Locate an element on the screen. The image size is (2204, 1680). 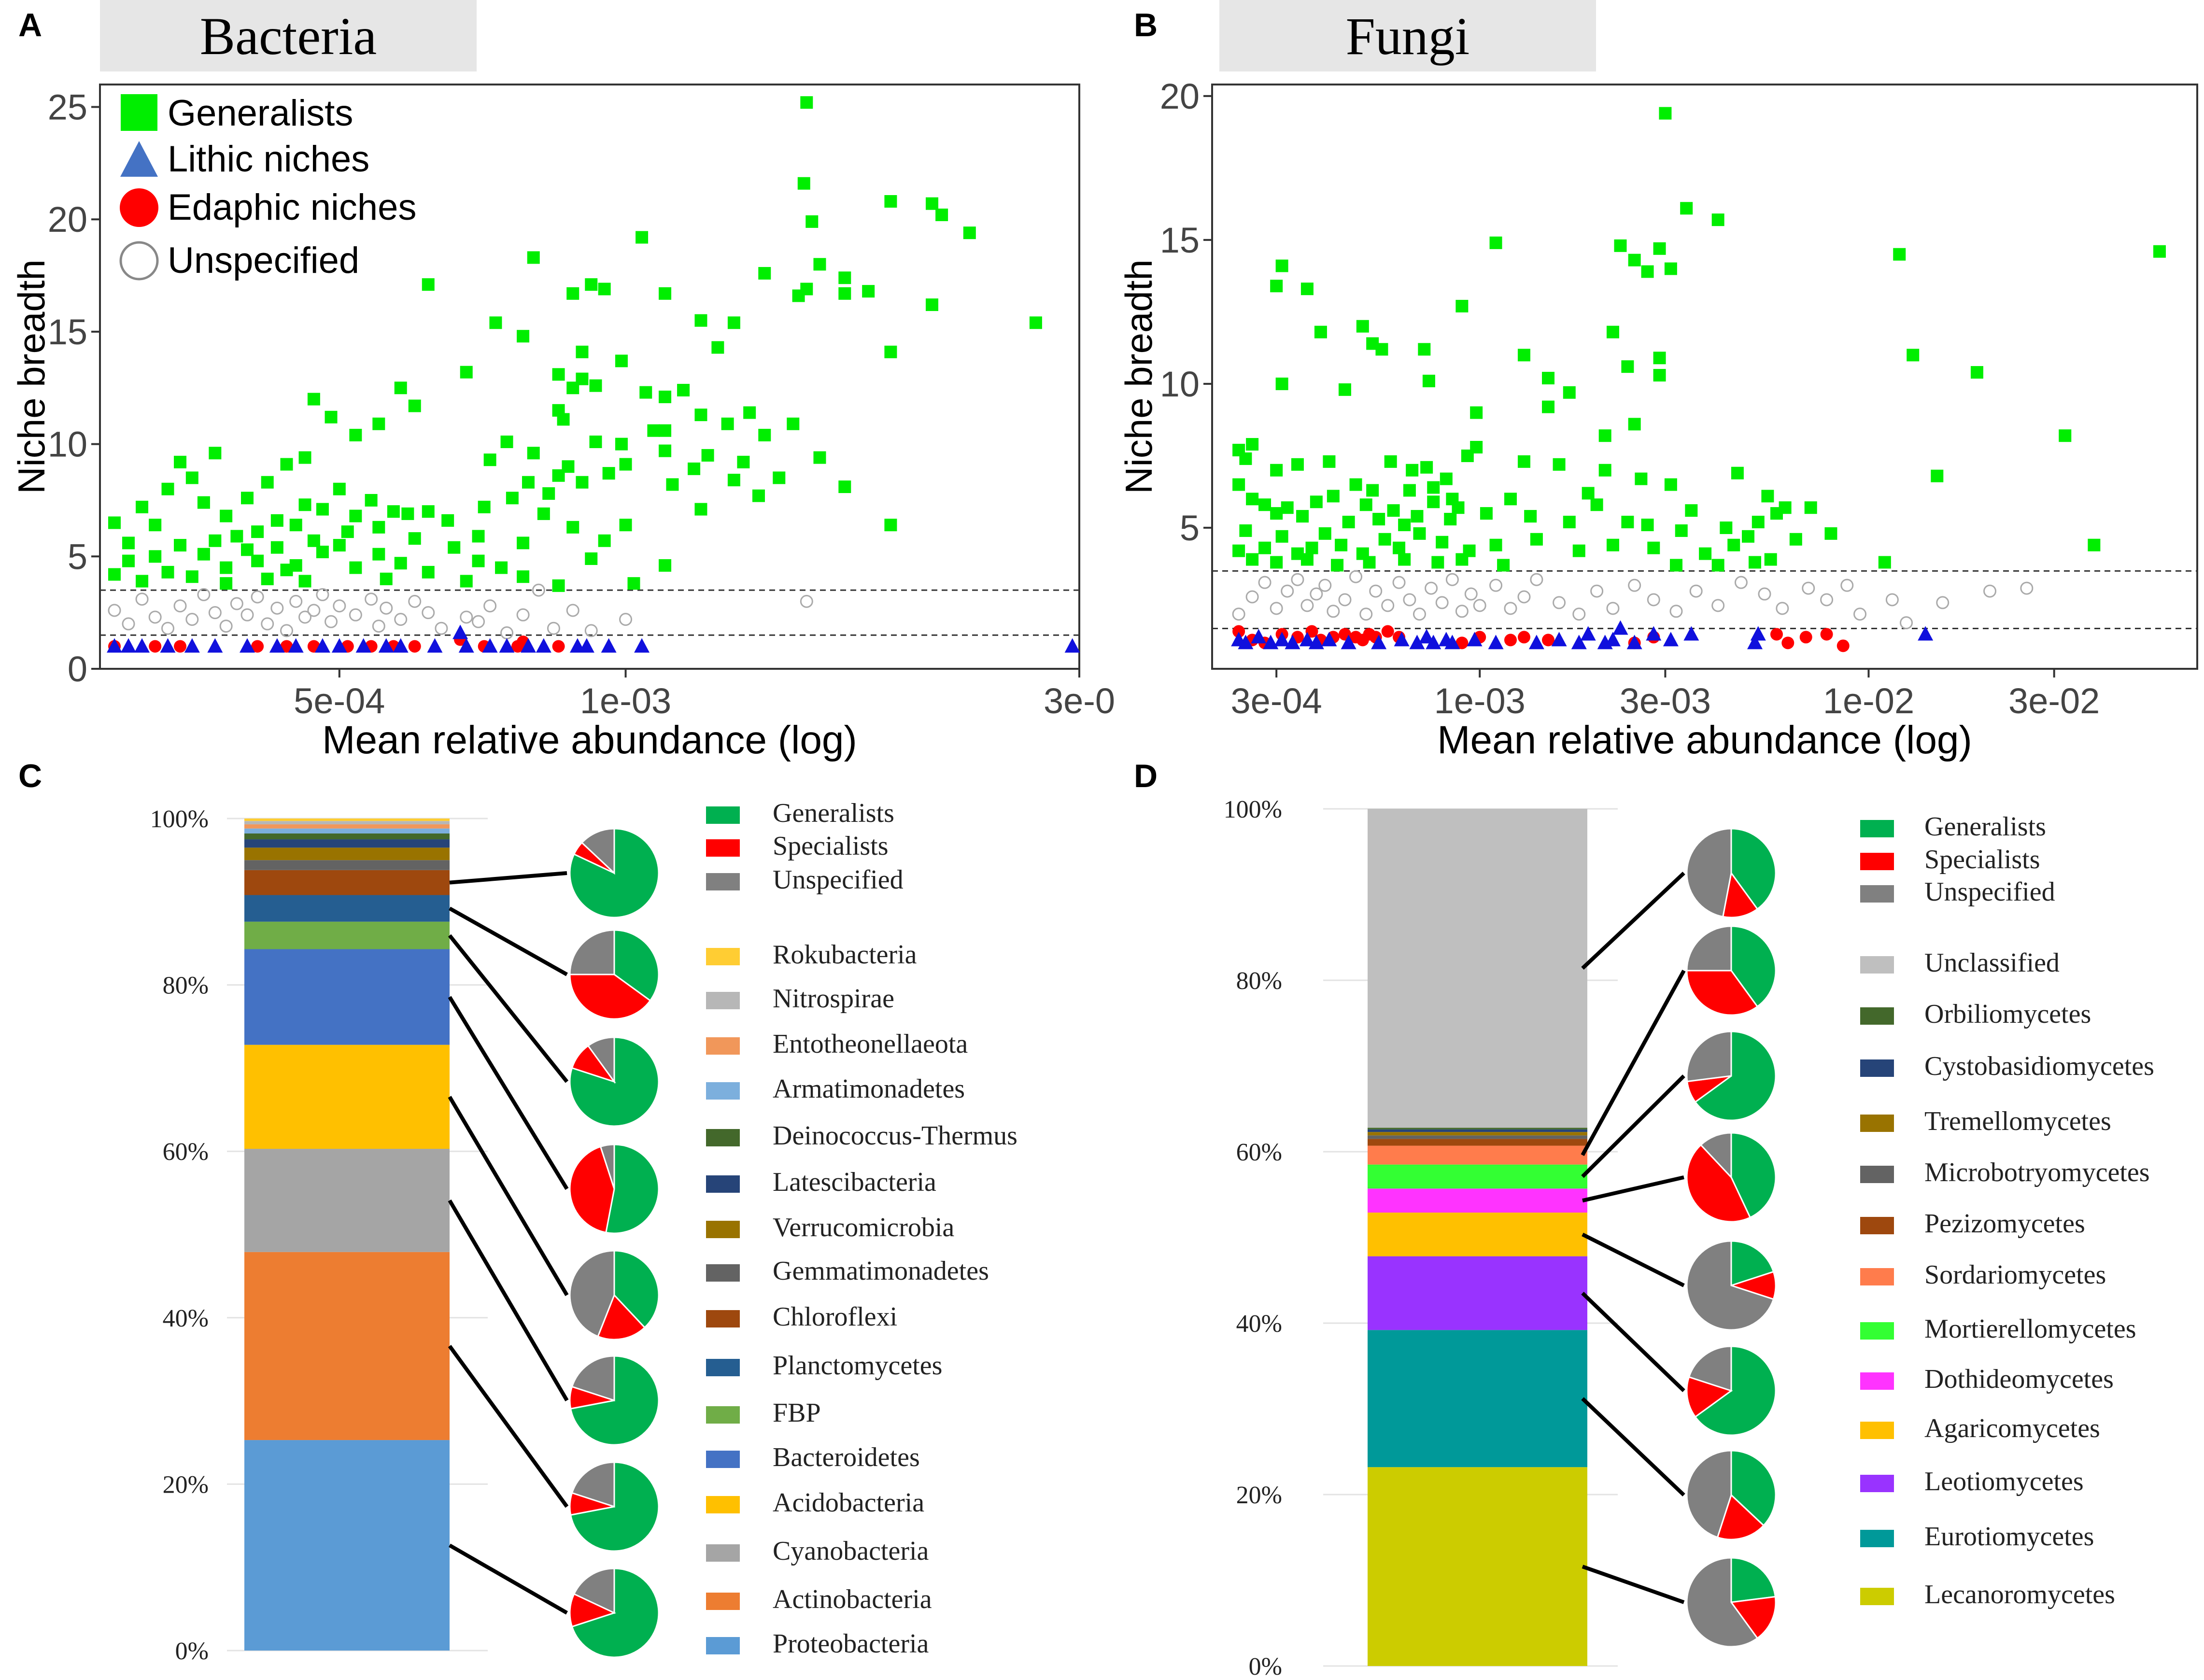
y-tick-label: 15 is located at coordinates (1180, 240).